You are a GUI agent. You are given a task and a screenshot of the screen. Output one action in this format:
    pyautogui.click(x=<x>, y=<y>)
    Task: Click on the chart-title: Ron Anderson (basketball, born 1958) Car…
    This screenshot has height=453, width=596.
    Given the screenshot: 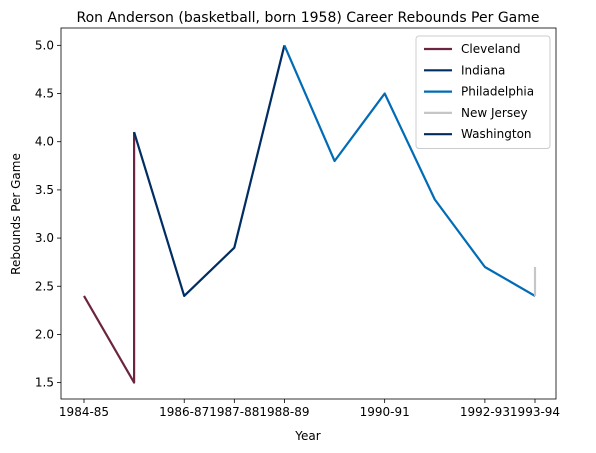 What is the action you would take?
    pyautogui.click(x=308, y=18)
    